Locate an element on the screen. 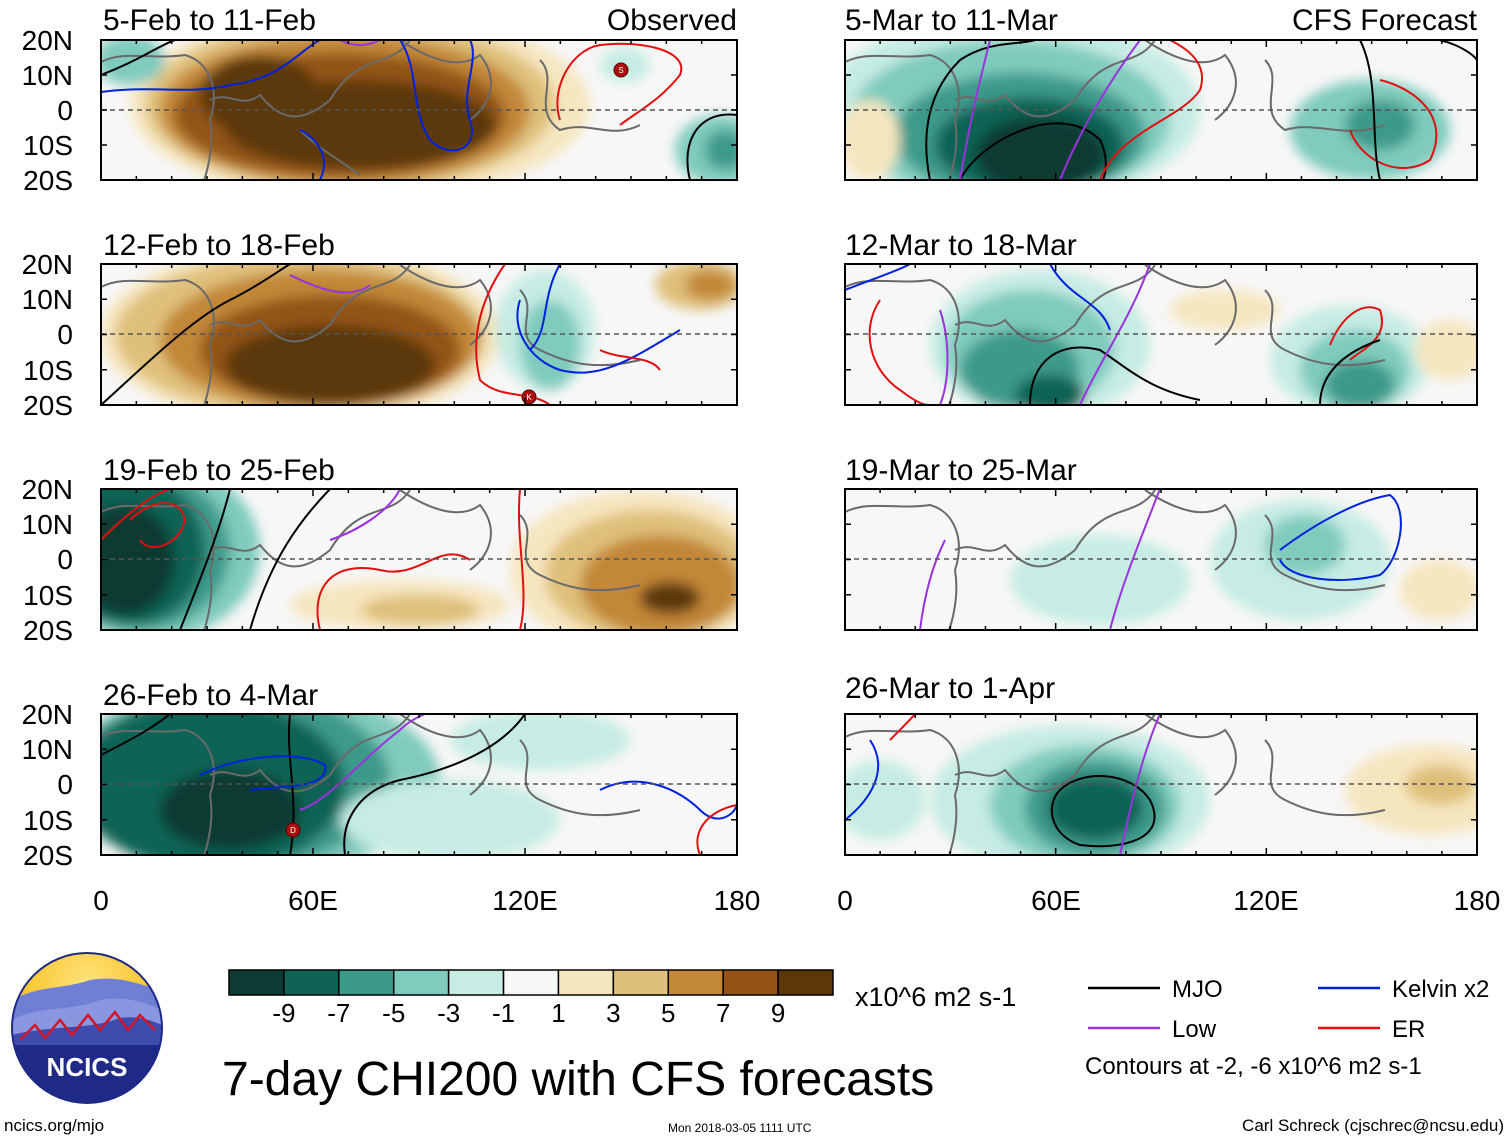 Image resolution: width=1510 pixels, height=1142 pixels. colorbar-tick-label: 9 is located at coordinates (778, 1013).